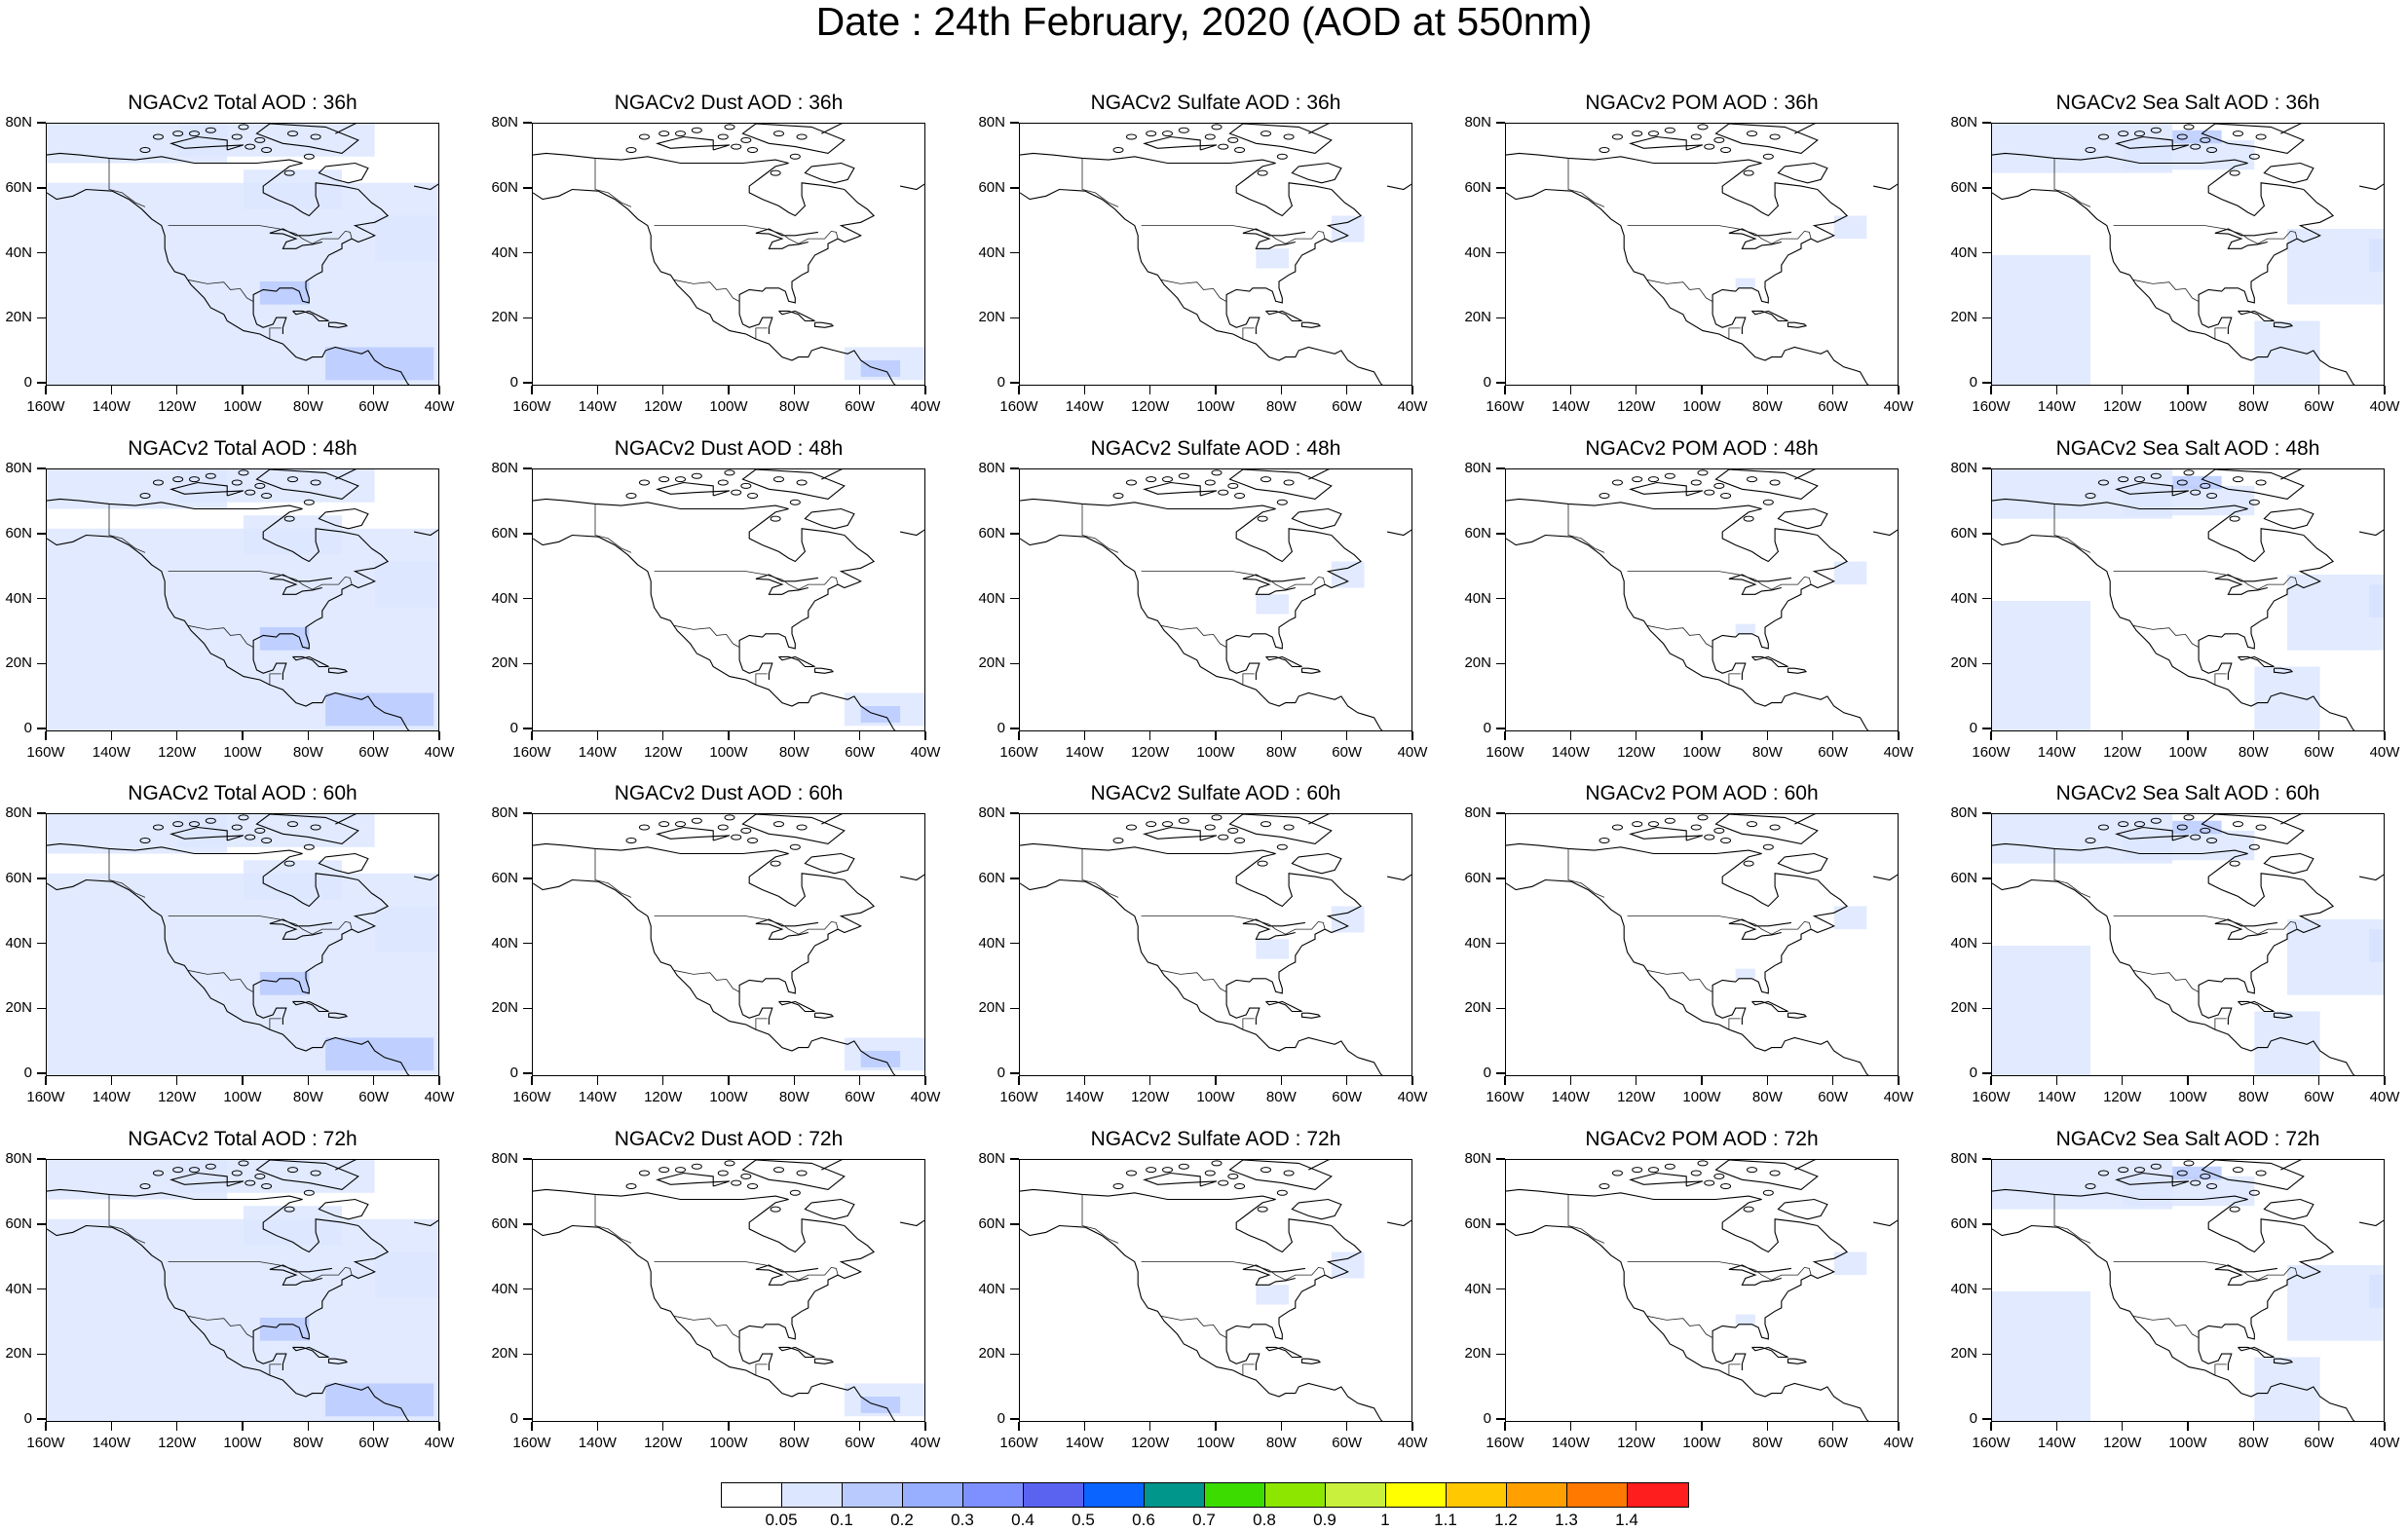 The image size is (2408, 1531). Describe the element at coordinates (242, 1139) in the screenshot. I see `panel-title: NGACv2 Total AOD : 72h` at that location.